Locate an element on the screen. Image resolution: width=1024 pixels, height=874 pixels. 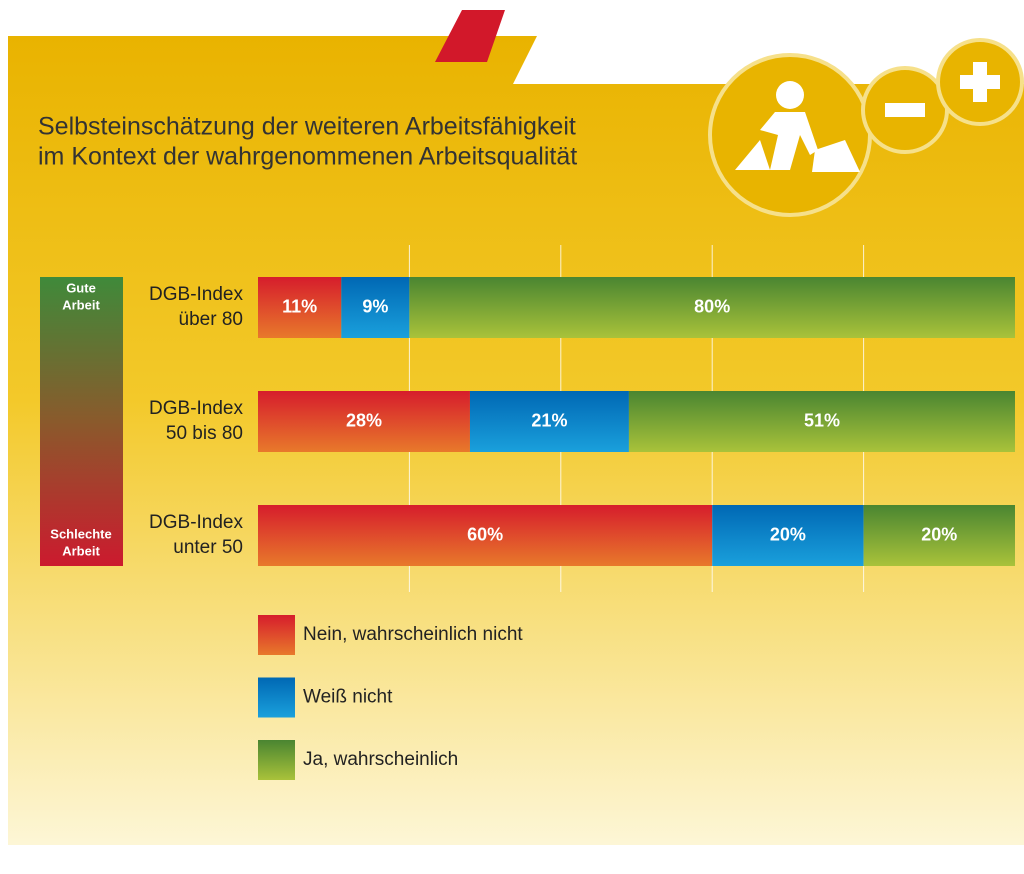
data-label: 51% is located at coordinates (822, 420).